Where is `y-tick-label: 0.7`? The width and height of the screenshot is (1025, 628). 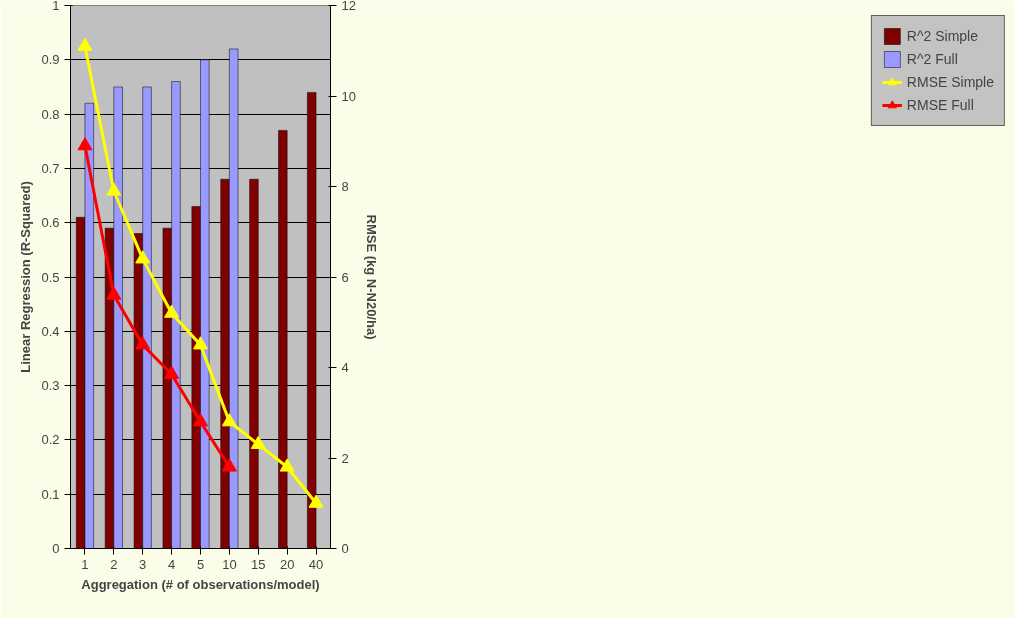
y-tick-label: 0.7 is located at coordinates (50, 168).